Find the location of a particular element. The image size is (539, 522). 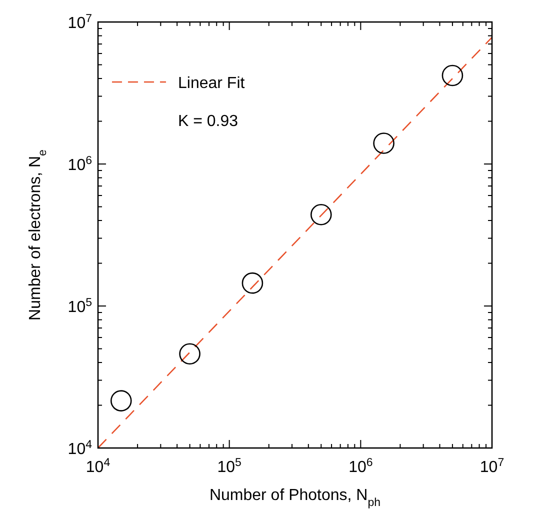

x-tick-label: 10$^{4}$ is located at coordinates (98, 466).